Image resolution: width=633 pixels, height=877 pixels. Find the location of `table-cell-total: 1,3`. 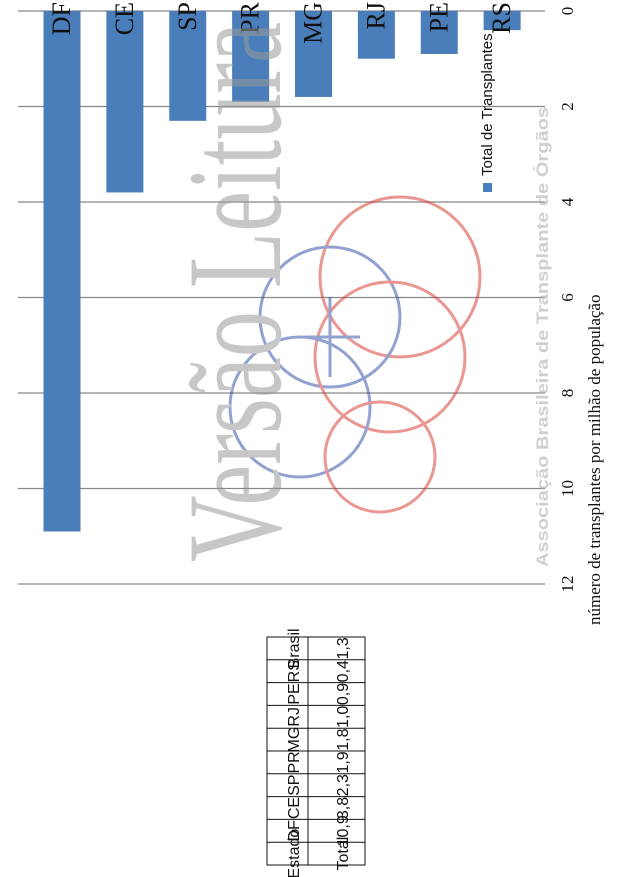

table-cell-total: 1,3 is located at coordinates (343, 648).